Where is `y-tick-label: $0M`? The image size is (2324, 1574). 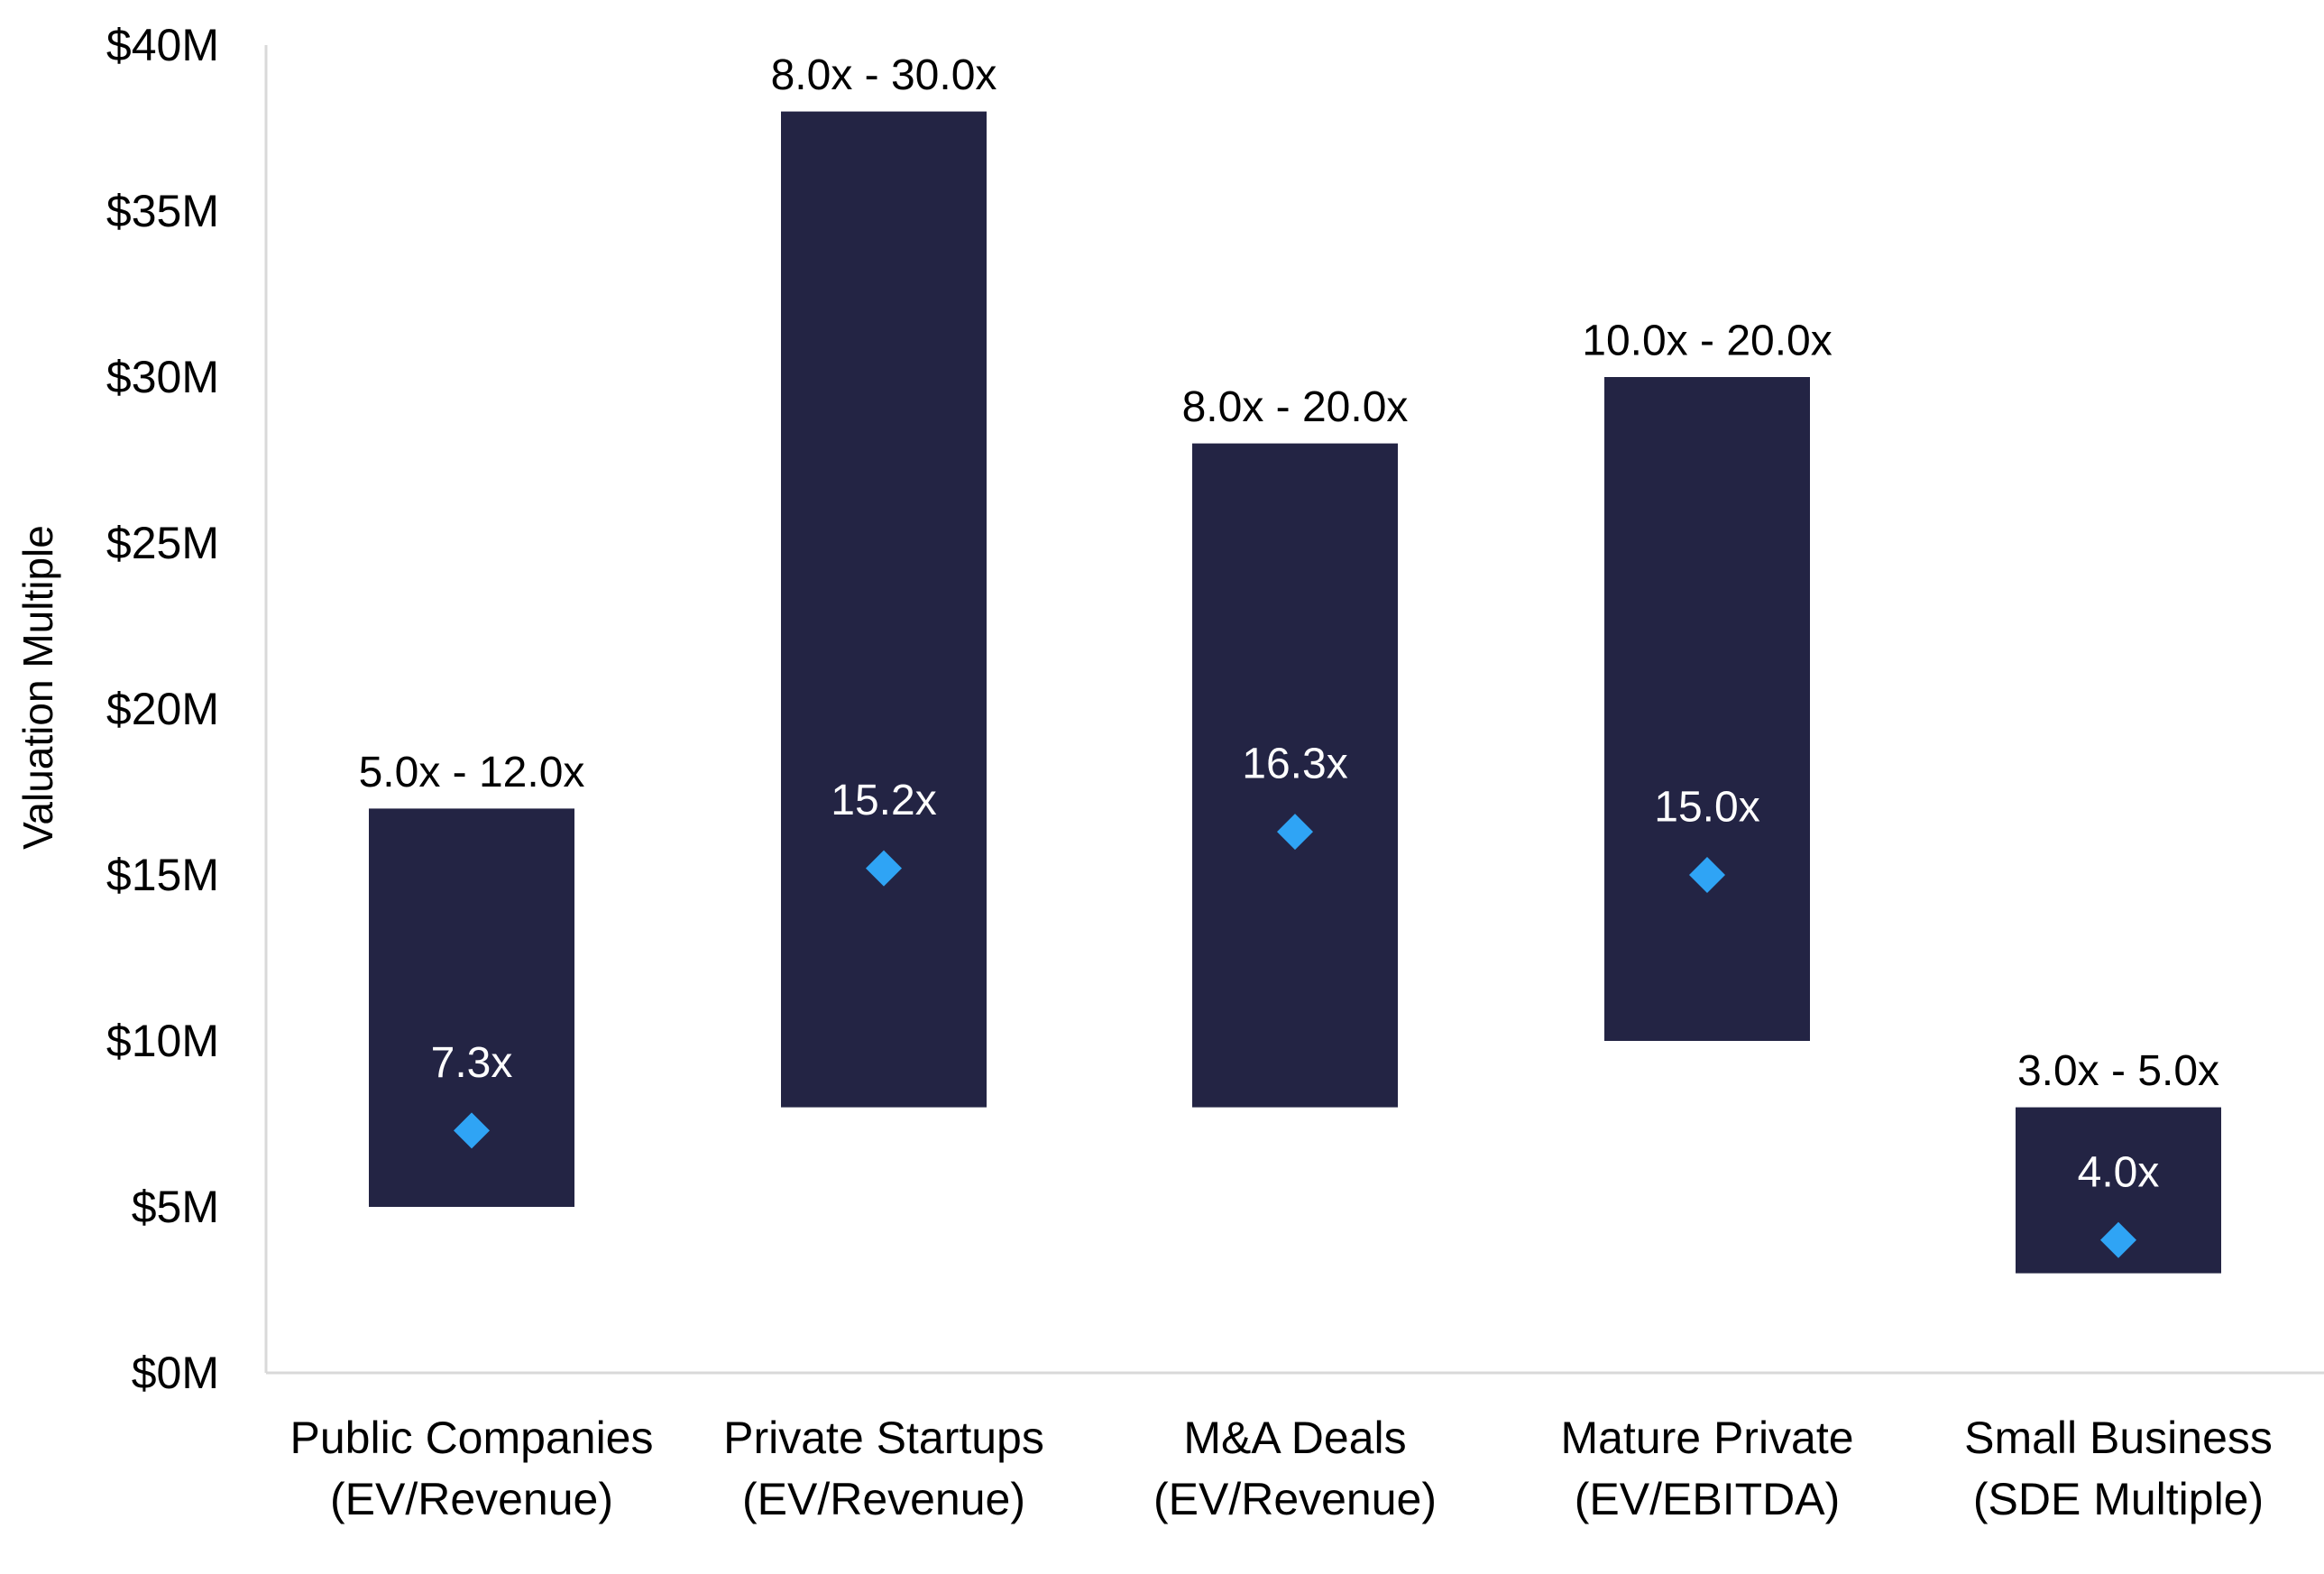
y-tick-label: $0M is located at coordinates (175, 1373).